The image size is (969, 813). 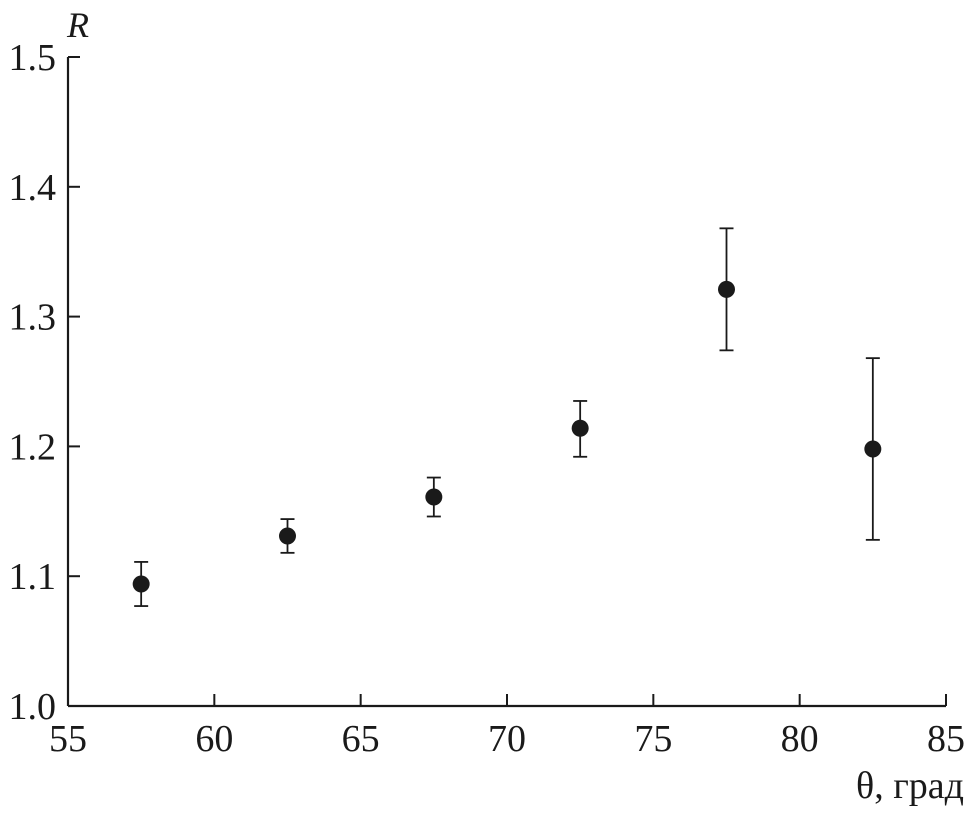 I want to click on x-tick-label: 70, so click(x=507, y=739).